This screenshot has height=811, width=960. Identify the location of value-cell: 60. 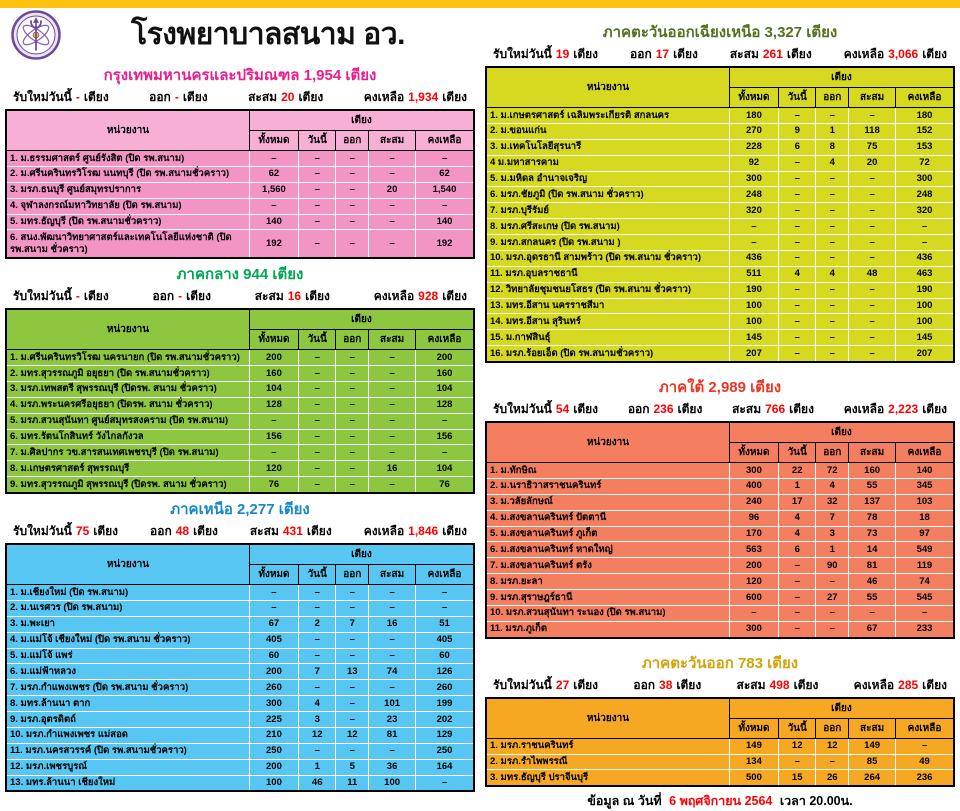
(444, 656).